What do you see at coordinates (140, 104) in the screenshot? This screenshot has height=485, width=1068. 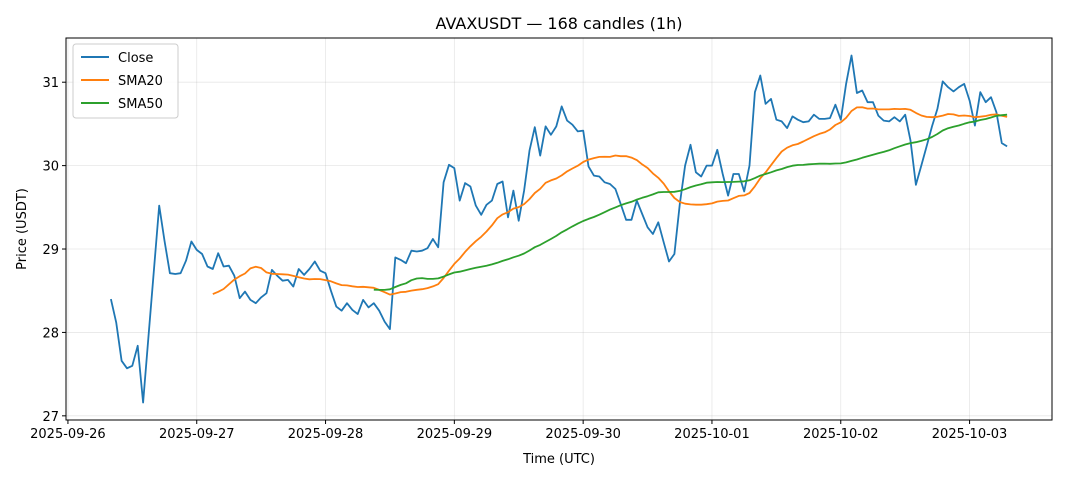 I see `legend-label-sma50: SMA50` at bounding box center [140, 104].